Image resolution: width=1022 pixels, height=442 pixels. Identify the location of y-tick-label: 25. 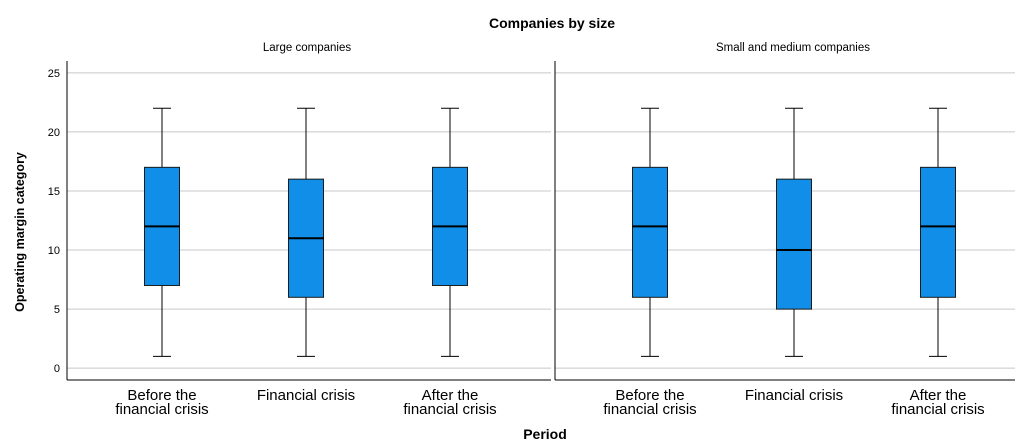
(54, 74).